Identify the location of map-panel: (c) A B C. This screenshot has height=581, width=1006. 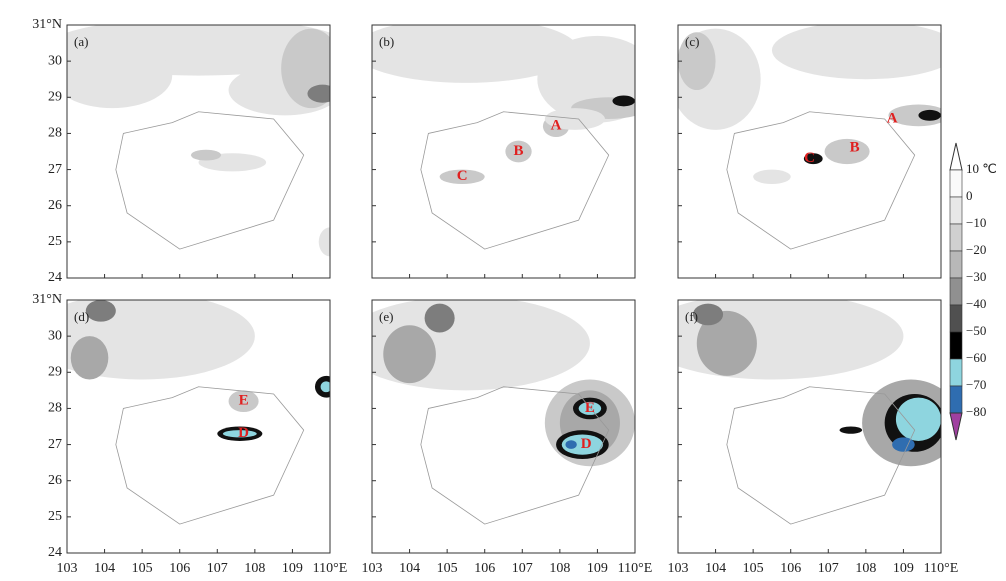
(809, 151).